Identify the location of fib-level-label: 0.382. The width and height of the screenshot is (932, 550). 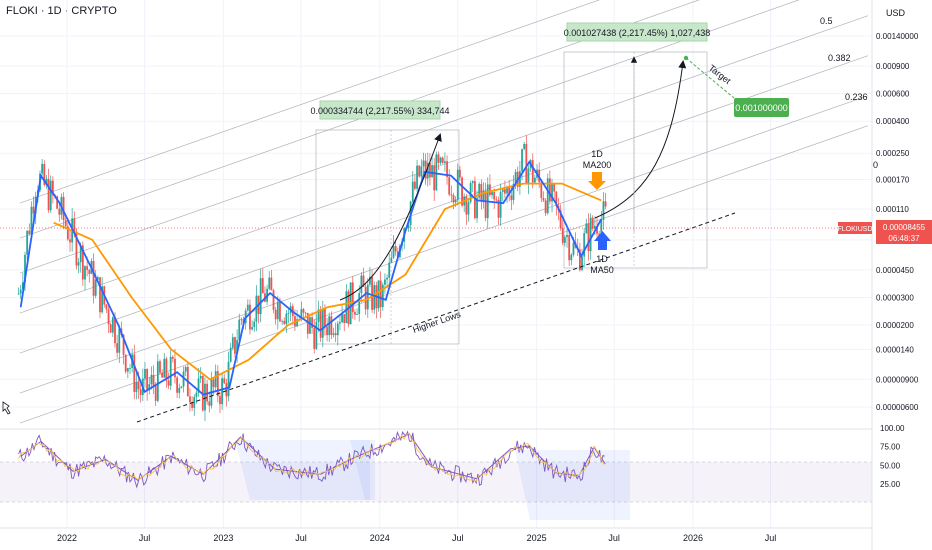
(839, 58).